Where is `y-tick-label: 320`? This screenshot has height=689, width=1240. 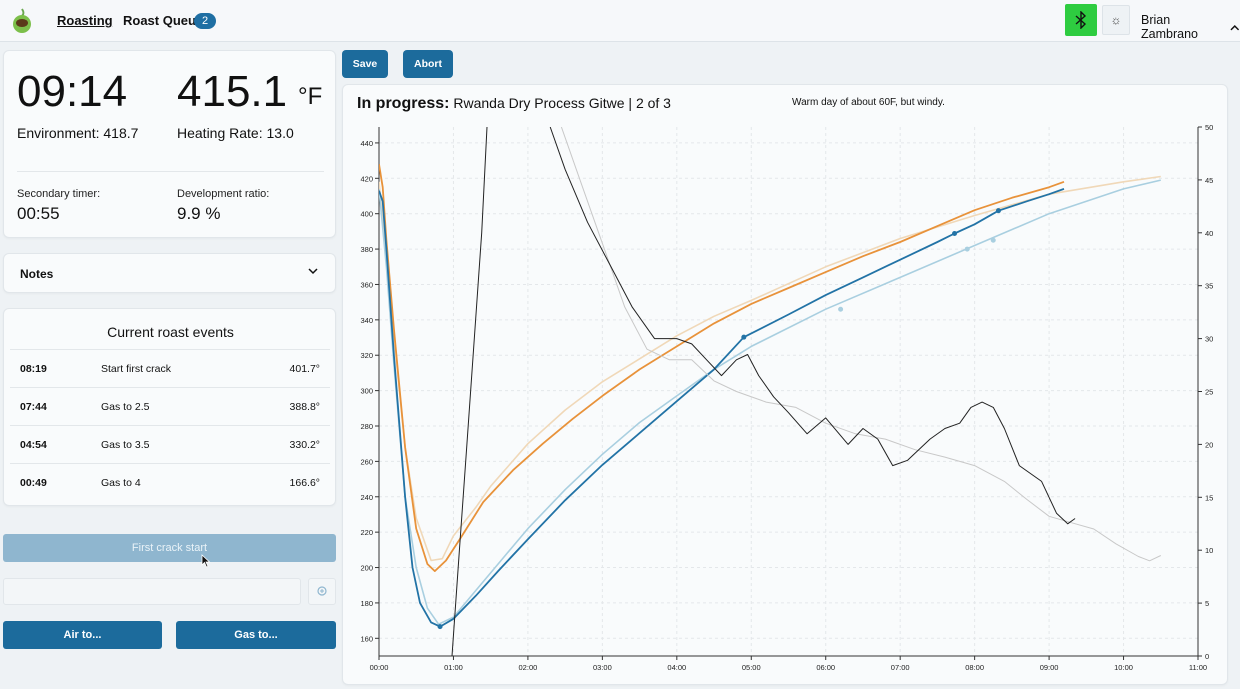
y-tick-label: 320 is located at coordinates (366, 355).